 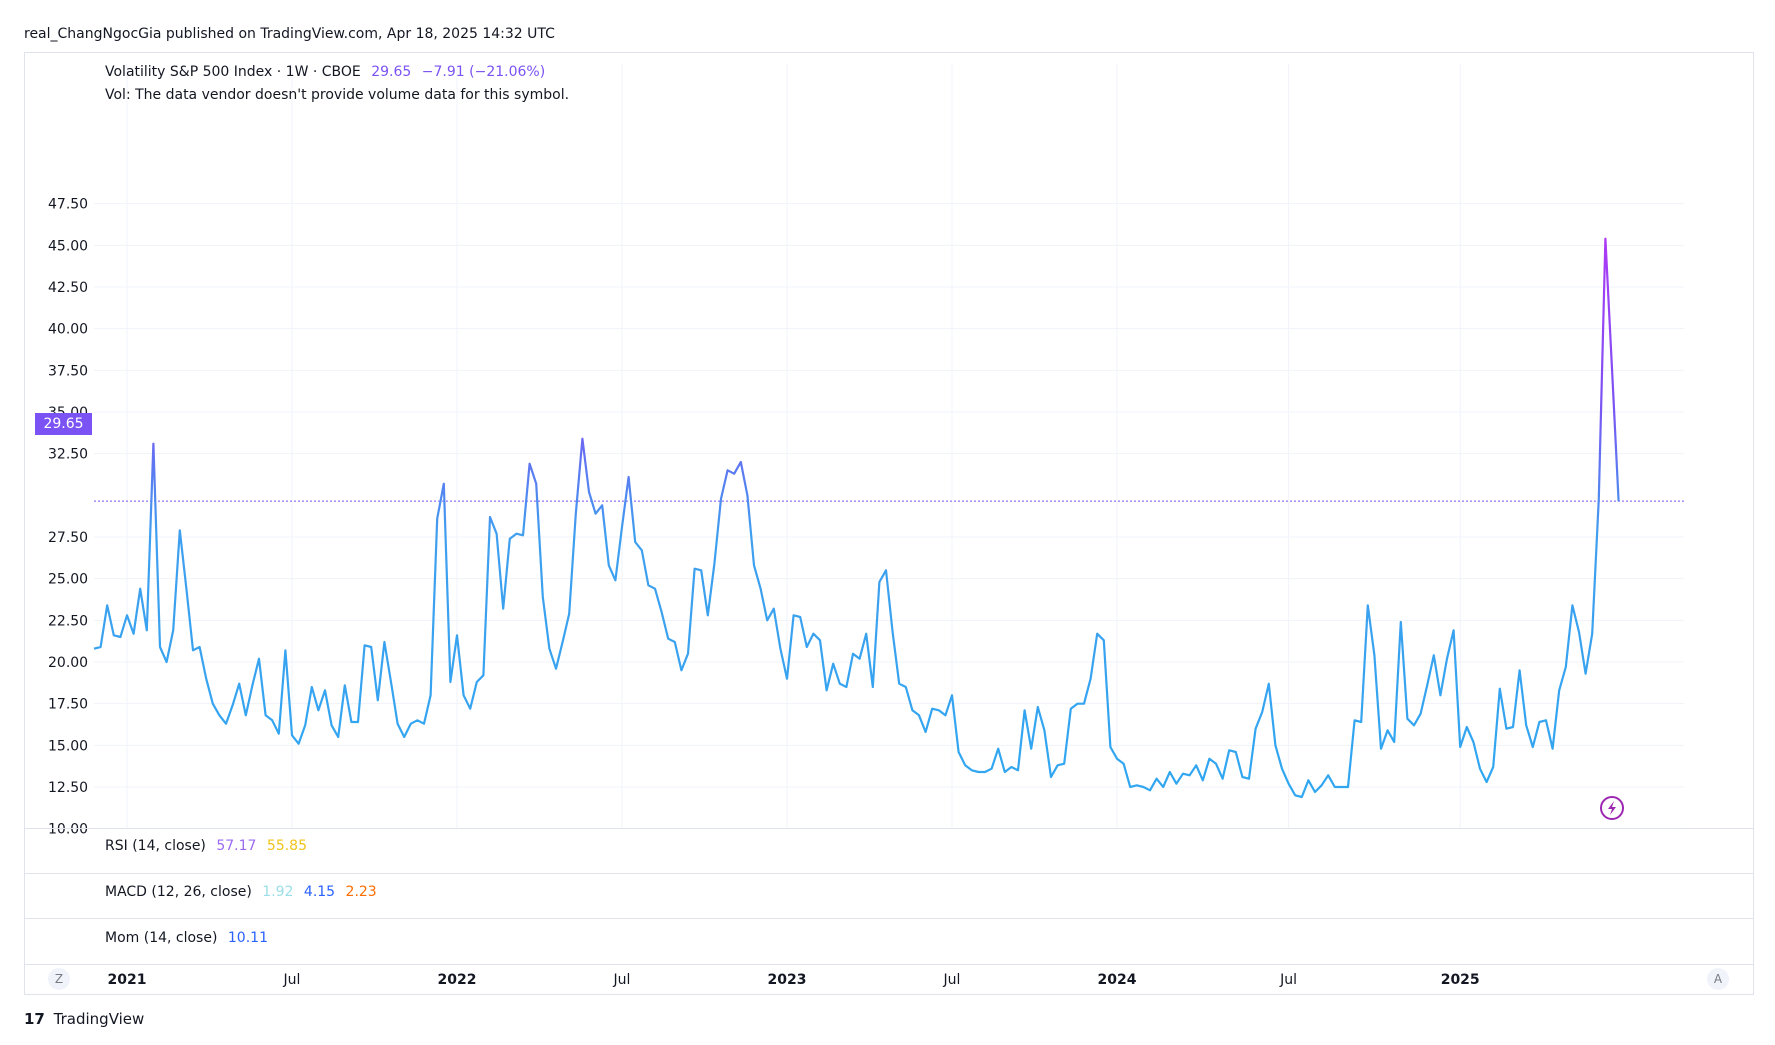 What do you see at coordinates (34, 1019) in the screenshot?
I see `tradingview-logo-icon: 17` at bounding box center [34, 1019].